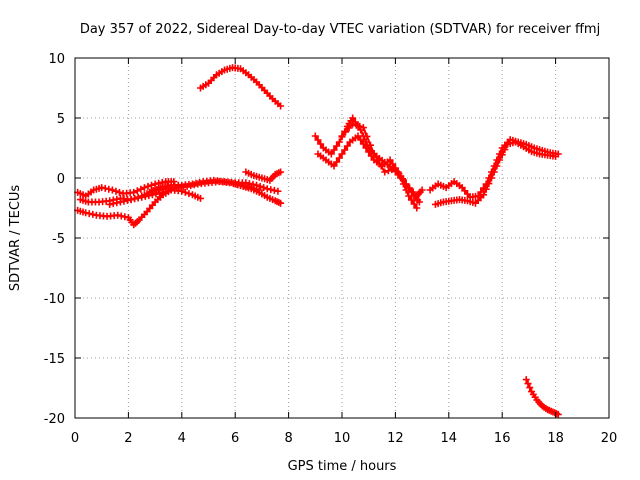  Describe the element at coordinates (54, 419) in the screenshot. I see `y-tick-label: -20` at that location.